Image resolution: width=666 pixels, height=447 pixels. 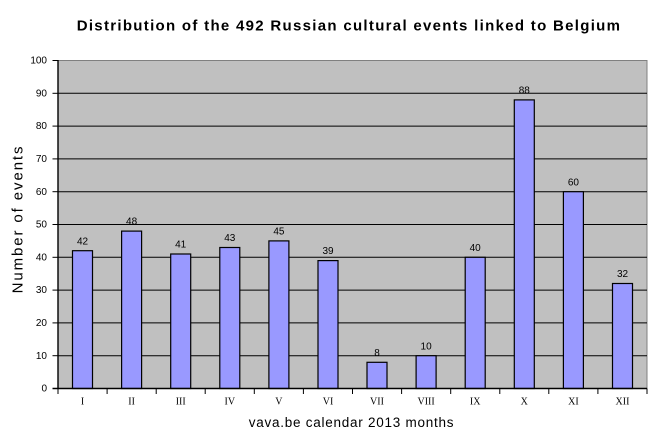 I want to click on svg-text: III, so click(x=181, y=402).